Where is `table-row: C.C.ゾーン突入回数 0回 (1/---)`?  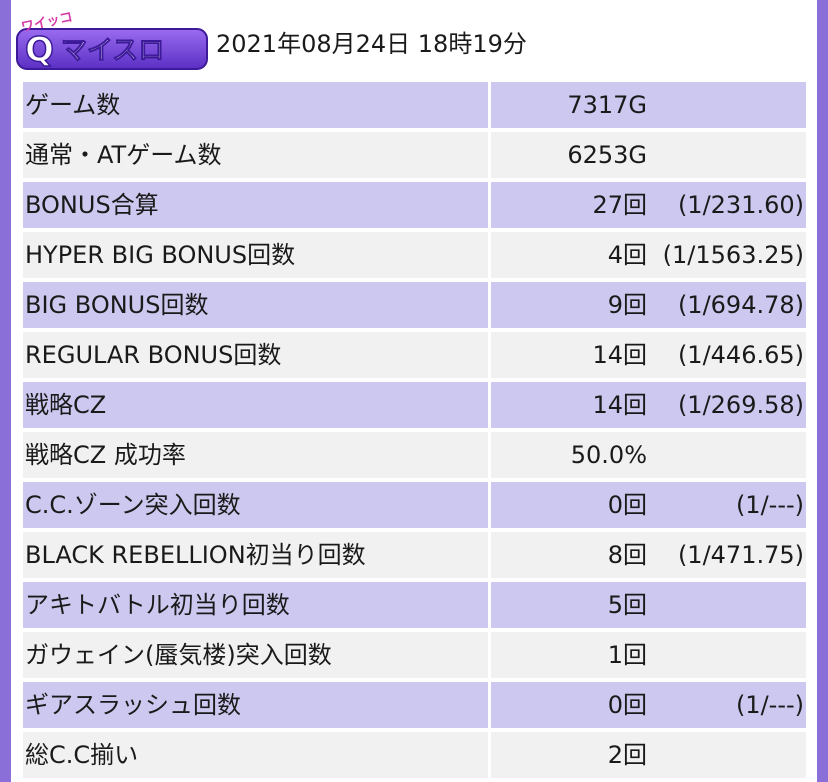
table-row: C.C.ゾーン突入回数 0回 (1/---) is located at coordinates (414, 505).